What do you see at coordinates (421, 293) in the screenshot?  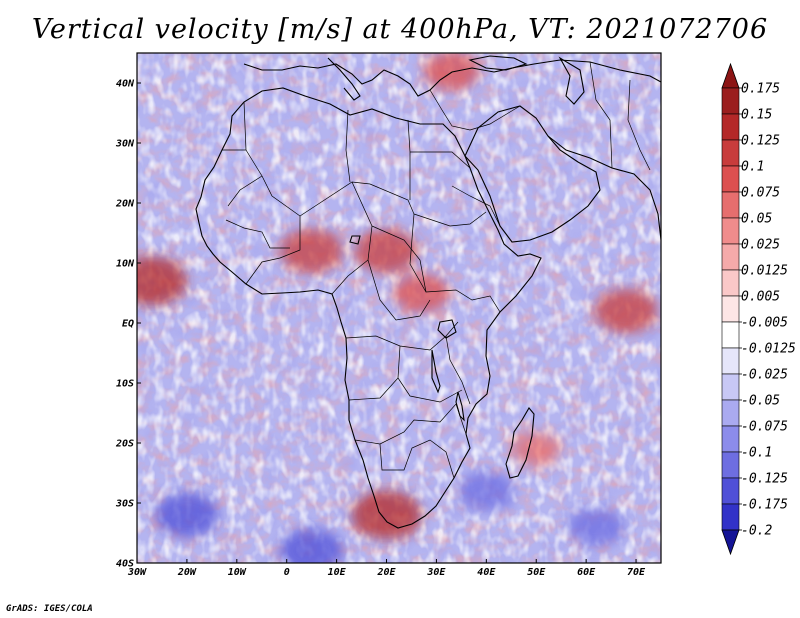 I see `anomaly-central-africa-updraft` at bounding box center [421, 293].